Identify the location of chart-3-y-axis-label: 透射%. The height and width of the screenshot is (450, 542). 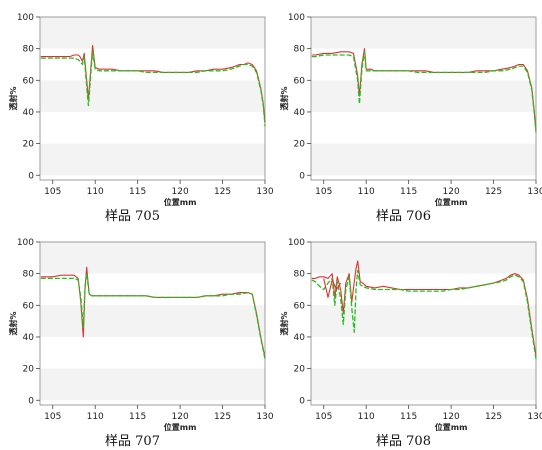
(284, 323).